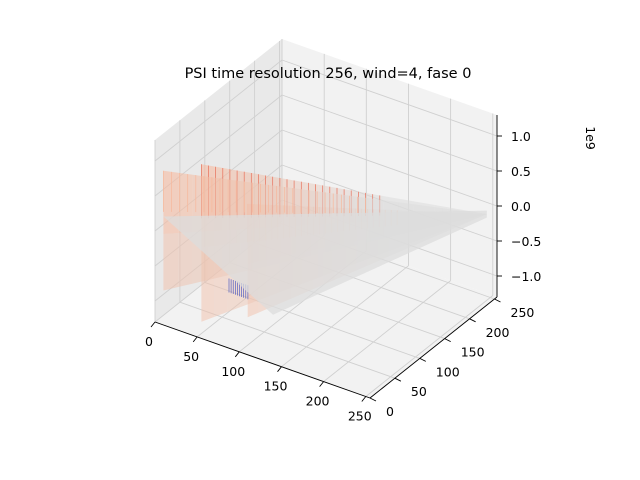  What do you see at coordinates (521, 136) in the screenshot?
I see `z-tick-label: 1.0` at bounding box center [521, 136].